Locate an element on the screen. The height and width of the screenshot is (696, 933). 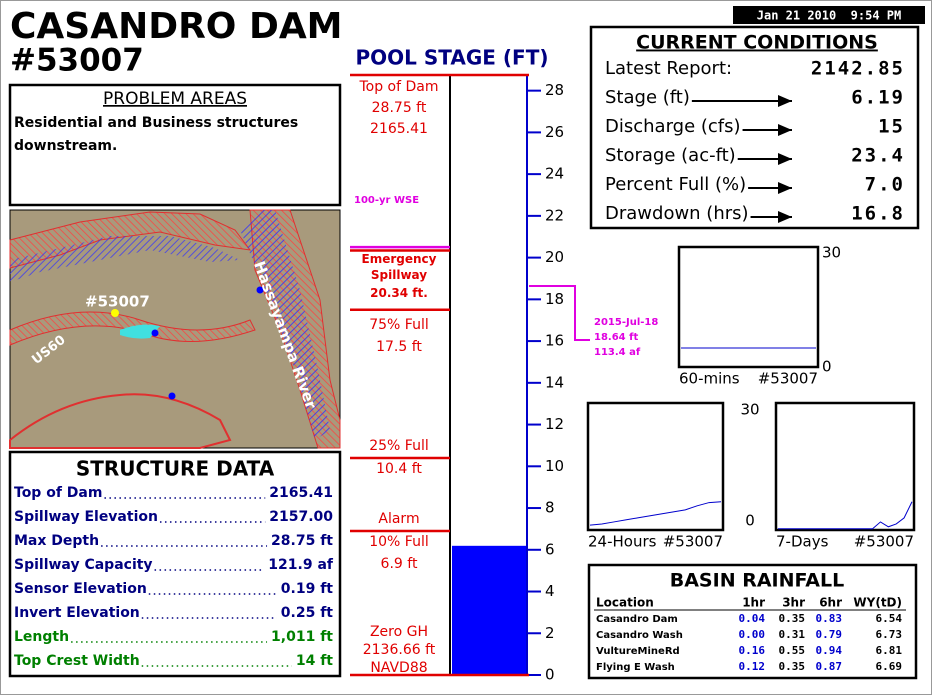
y-tick-label: 14 is located at coordinates (554, 382).